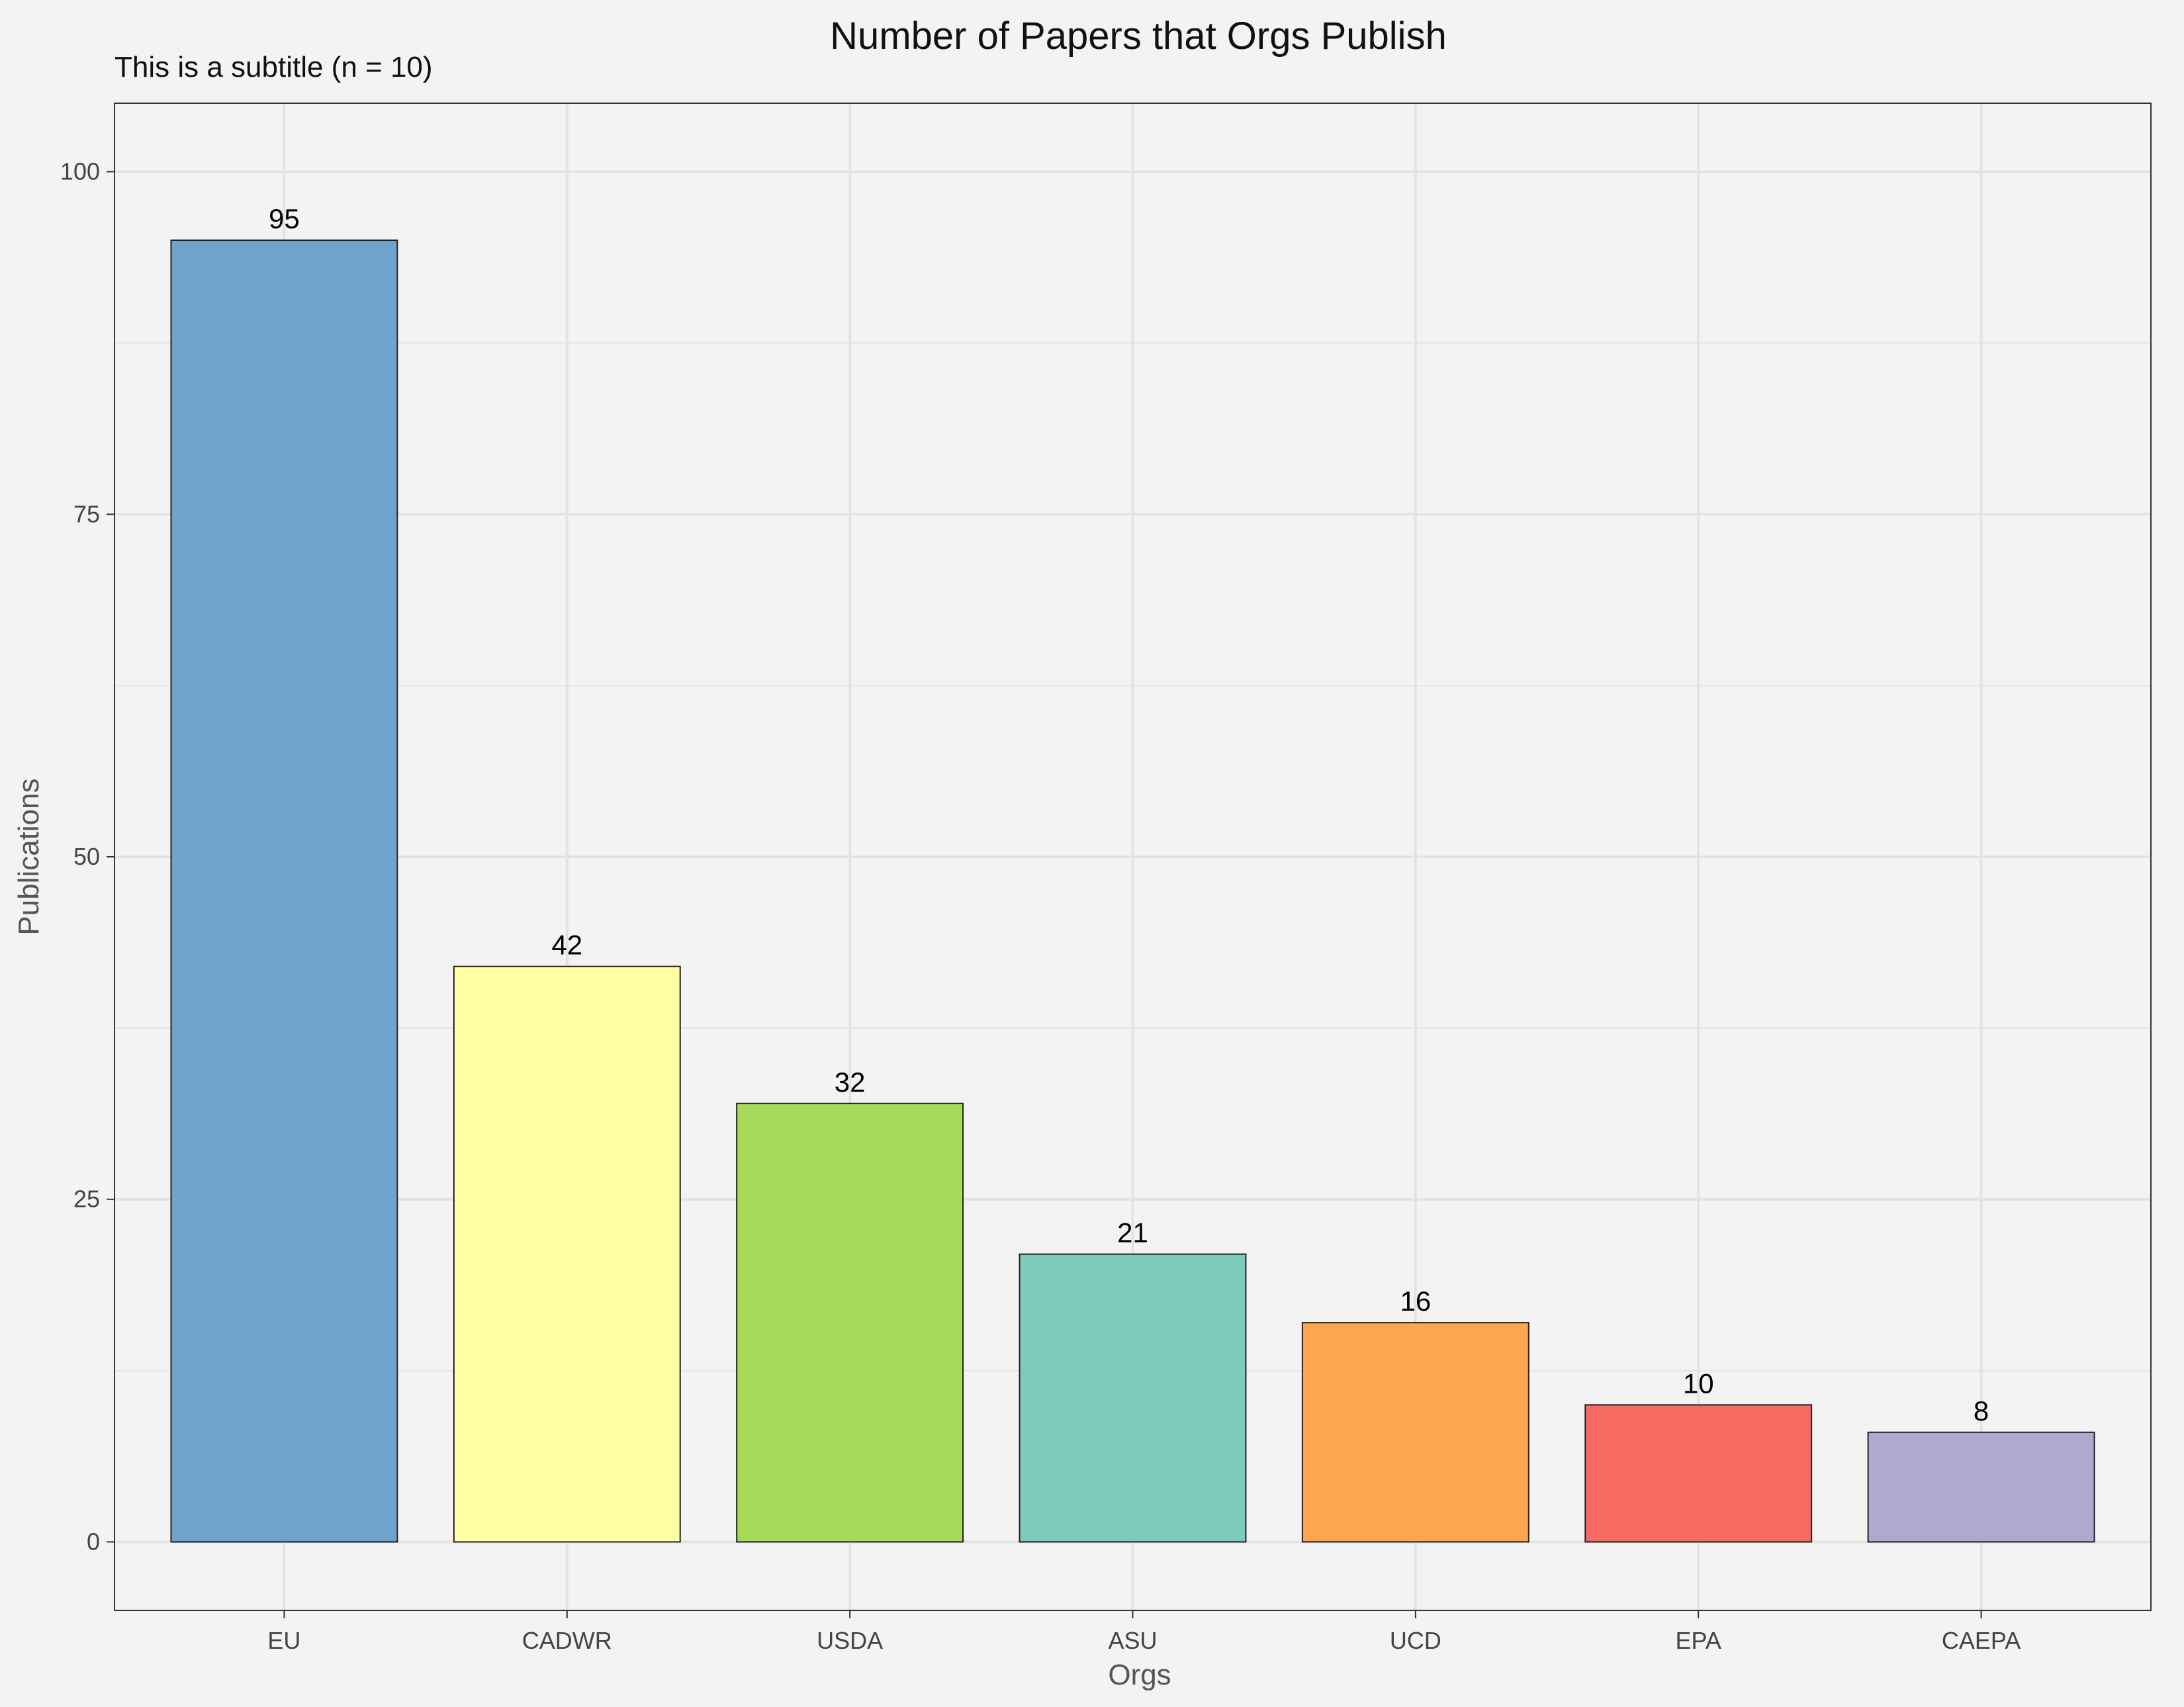 This screenshot has width=2184, height=1707. I want to click on data-label-epa: 10, so click(1698, 1383).